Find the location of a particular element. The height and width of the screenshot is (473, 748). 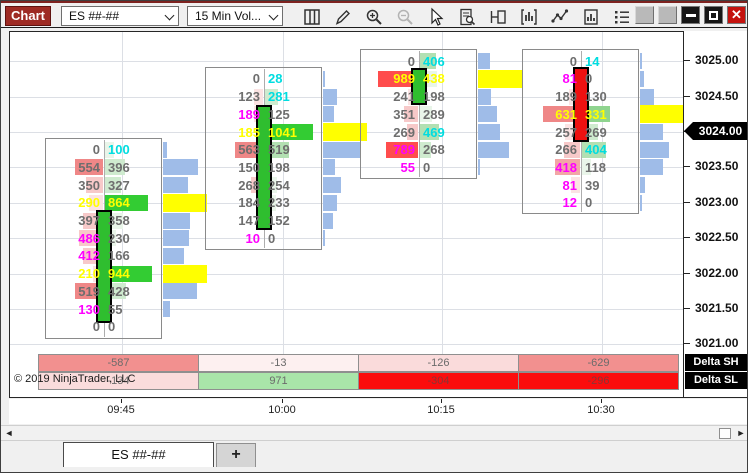

ask-volume-value: 358 is located at coordinates (119, 220).